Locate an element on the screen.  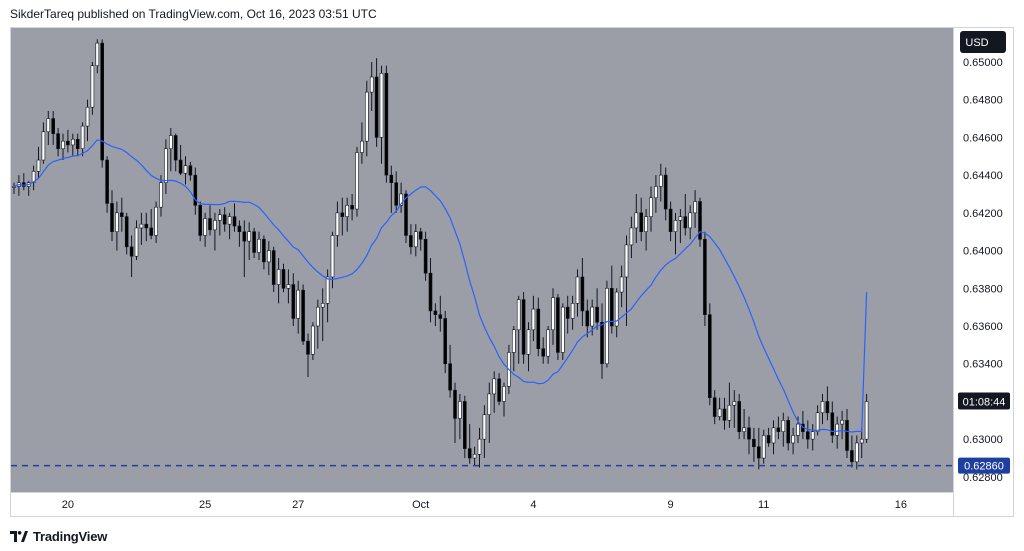
price-tick-label: 0.63000 is located at coordinates (983, 440).